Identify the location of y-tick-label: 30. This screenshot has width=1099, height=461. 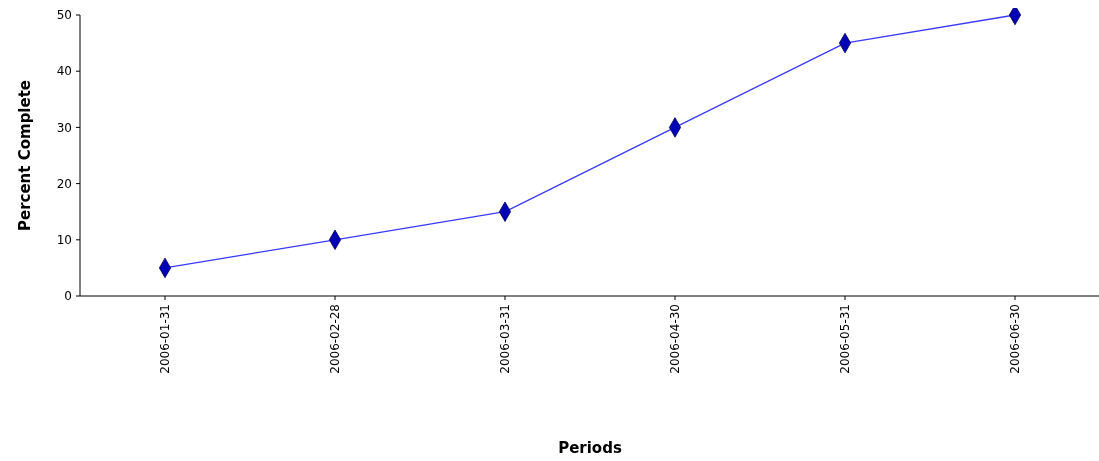
(64, 127).